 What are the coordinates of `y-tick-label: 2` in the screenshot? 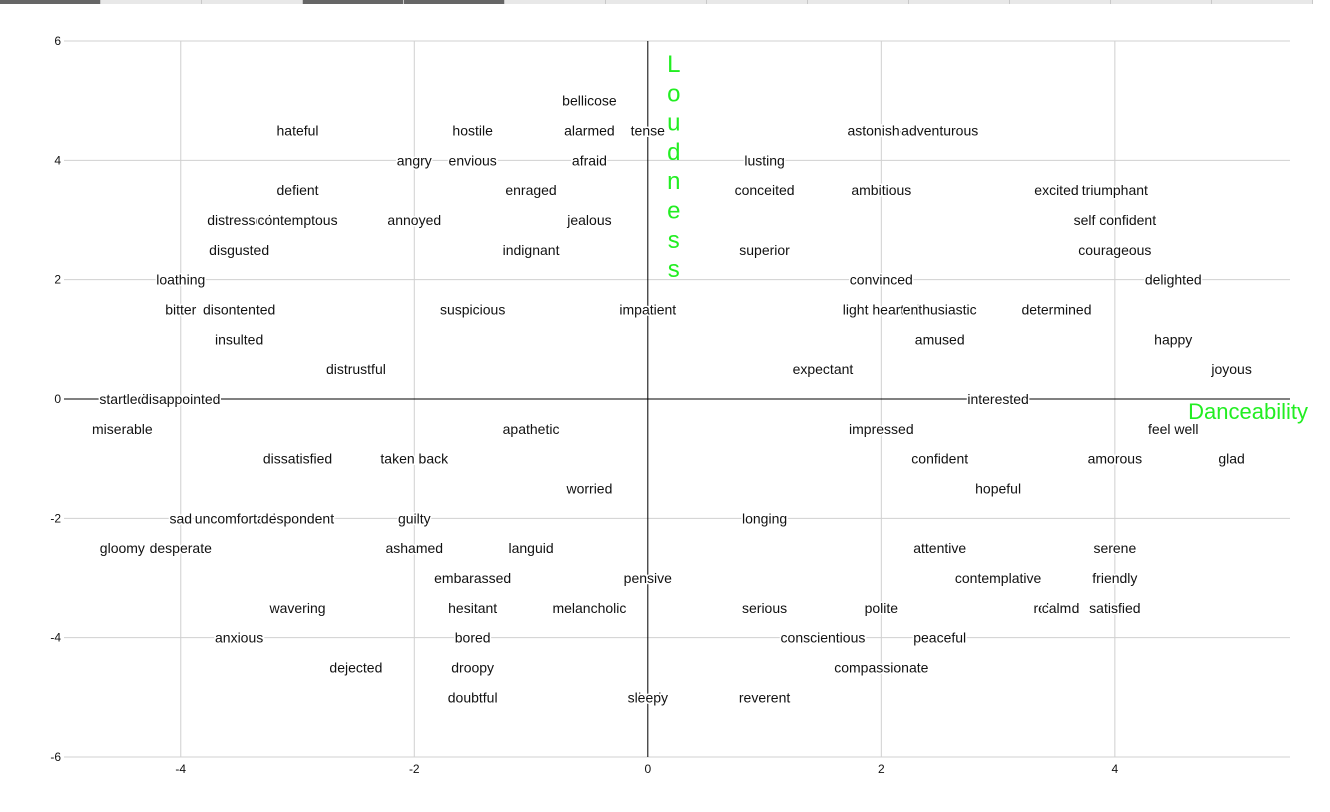 It's located at (57, 280).